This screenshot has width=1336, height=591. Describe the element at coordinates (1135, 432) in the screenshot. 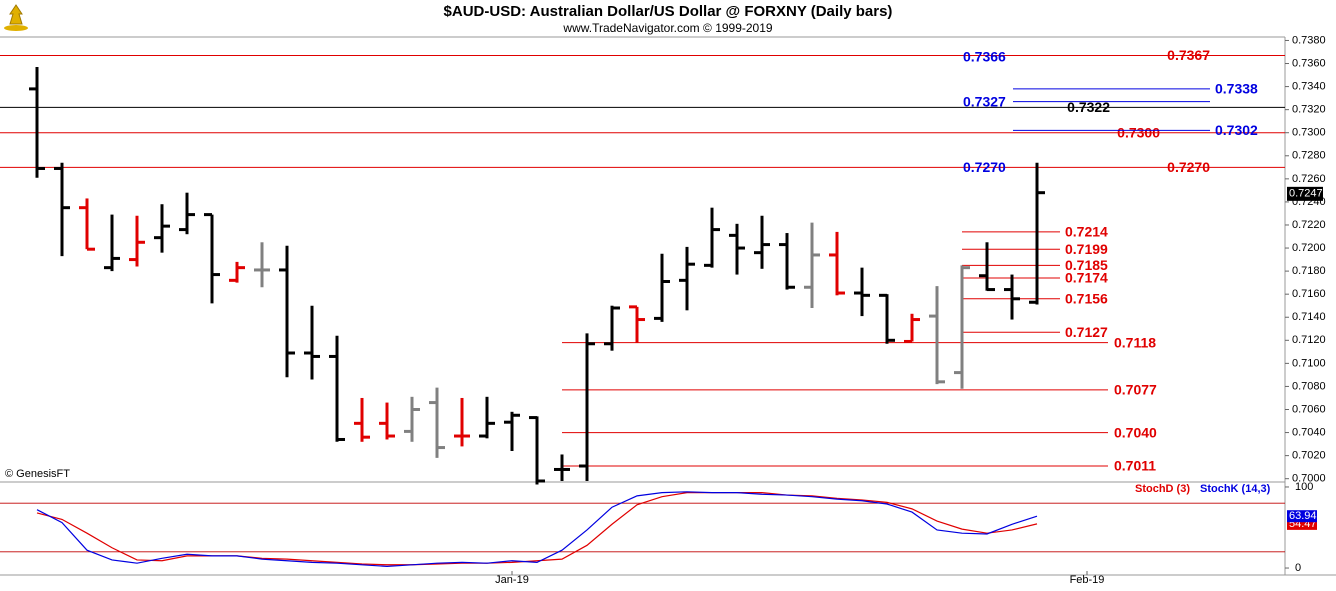

I see `level-label: 0.7040` at that location.